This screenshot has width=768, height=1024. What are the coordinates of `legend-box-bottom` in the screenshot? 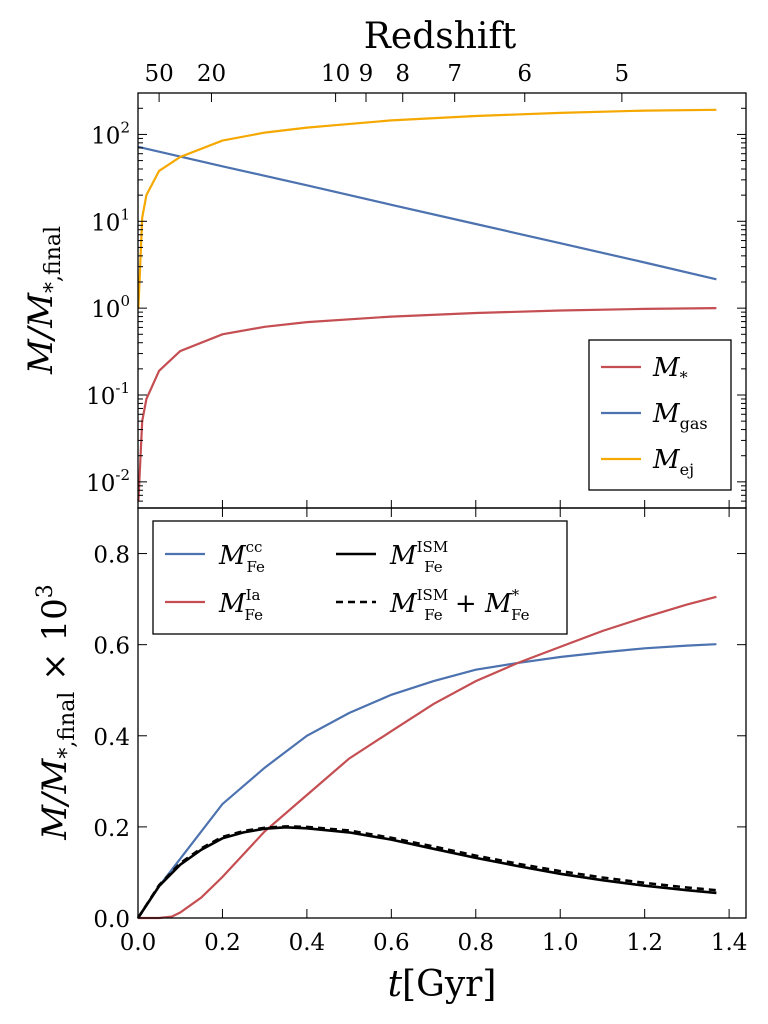 It's located at (360, 577).